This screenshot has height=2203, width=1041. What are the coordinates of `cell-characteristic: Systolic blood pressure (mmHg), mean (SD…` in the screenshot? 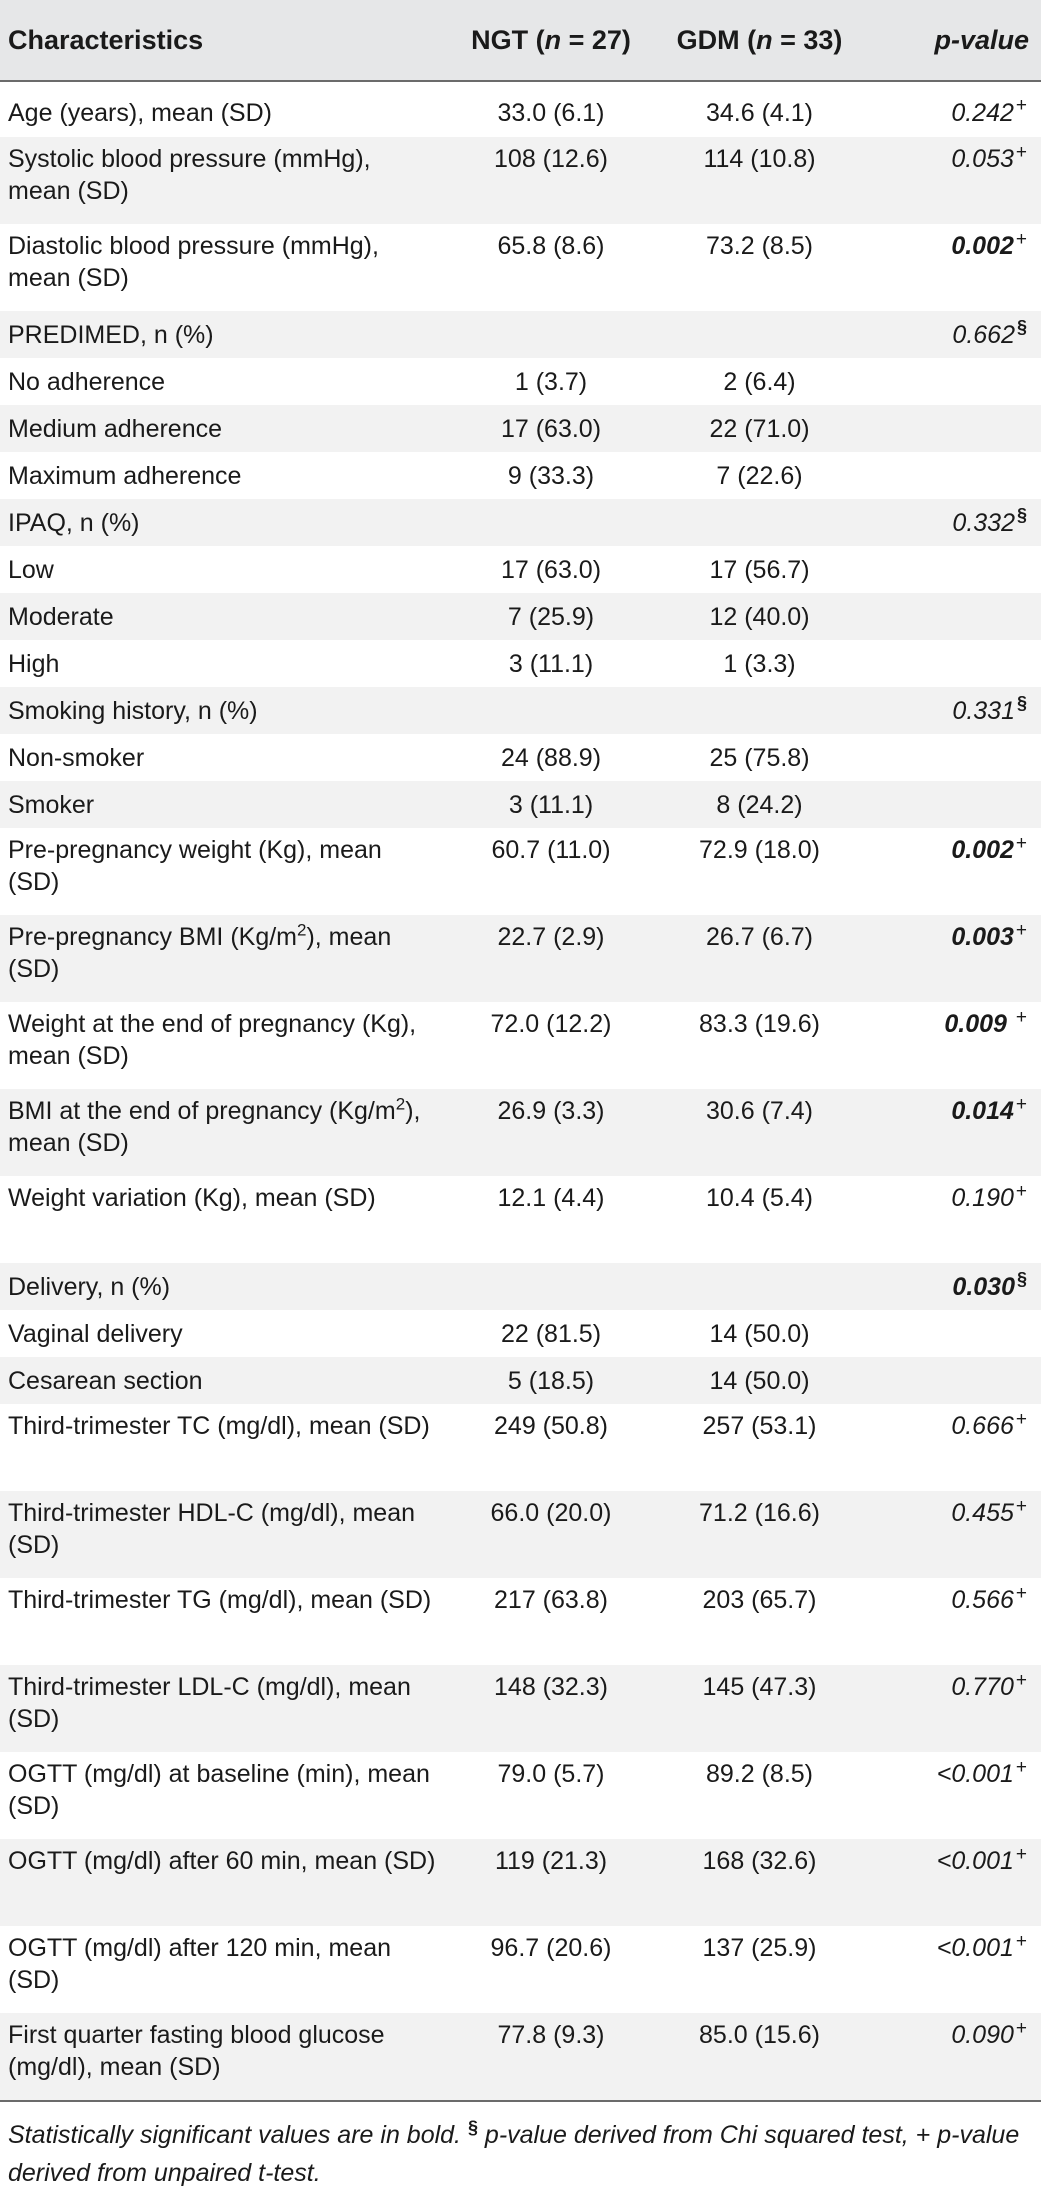 It's located at (222, 180).